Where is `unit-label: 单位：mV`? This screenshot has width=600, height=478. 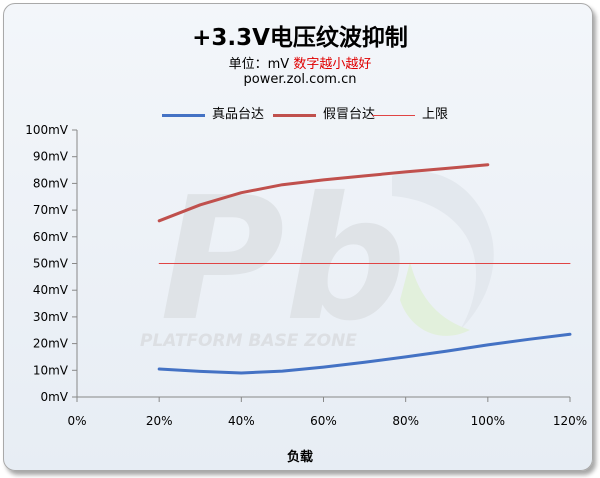 unit-label: 单位：mV is located at coordinates (259, 64).